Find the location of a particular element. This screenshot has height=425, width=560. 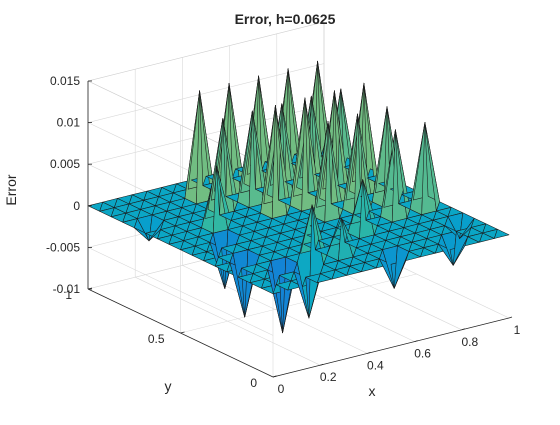

back-edge-top is located at coordinates (206, 51).